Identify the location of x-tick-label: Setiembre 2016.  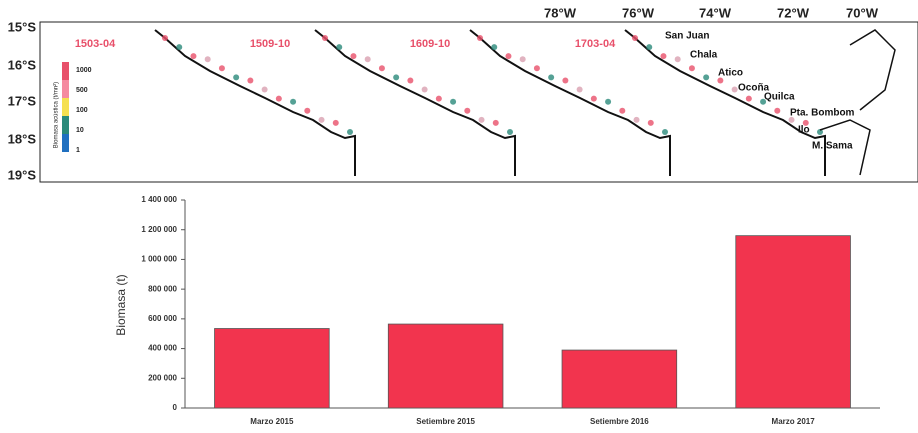
(619, 421).